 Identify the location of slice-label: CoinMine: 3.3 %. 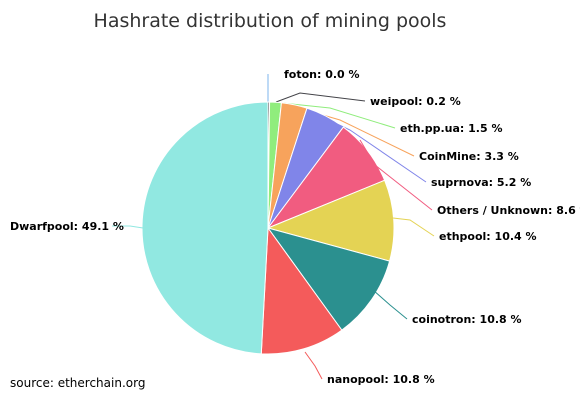
(469, 156).